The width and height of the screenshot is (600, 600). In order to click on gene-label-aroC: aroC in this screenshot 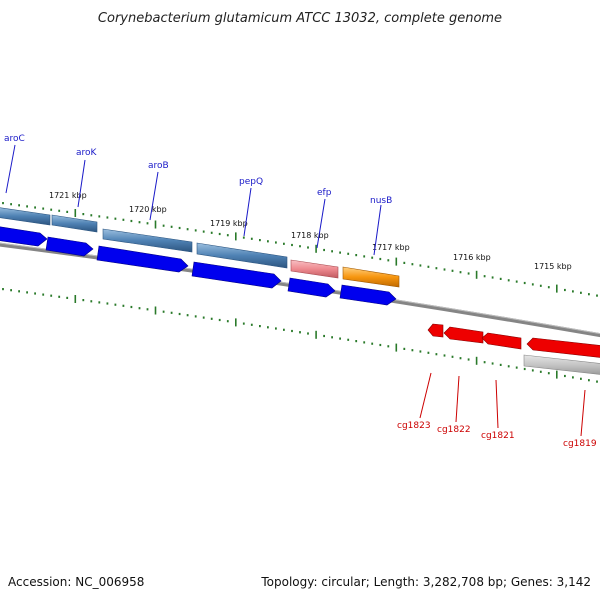, I will do `click(14, 139)`.